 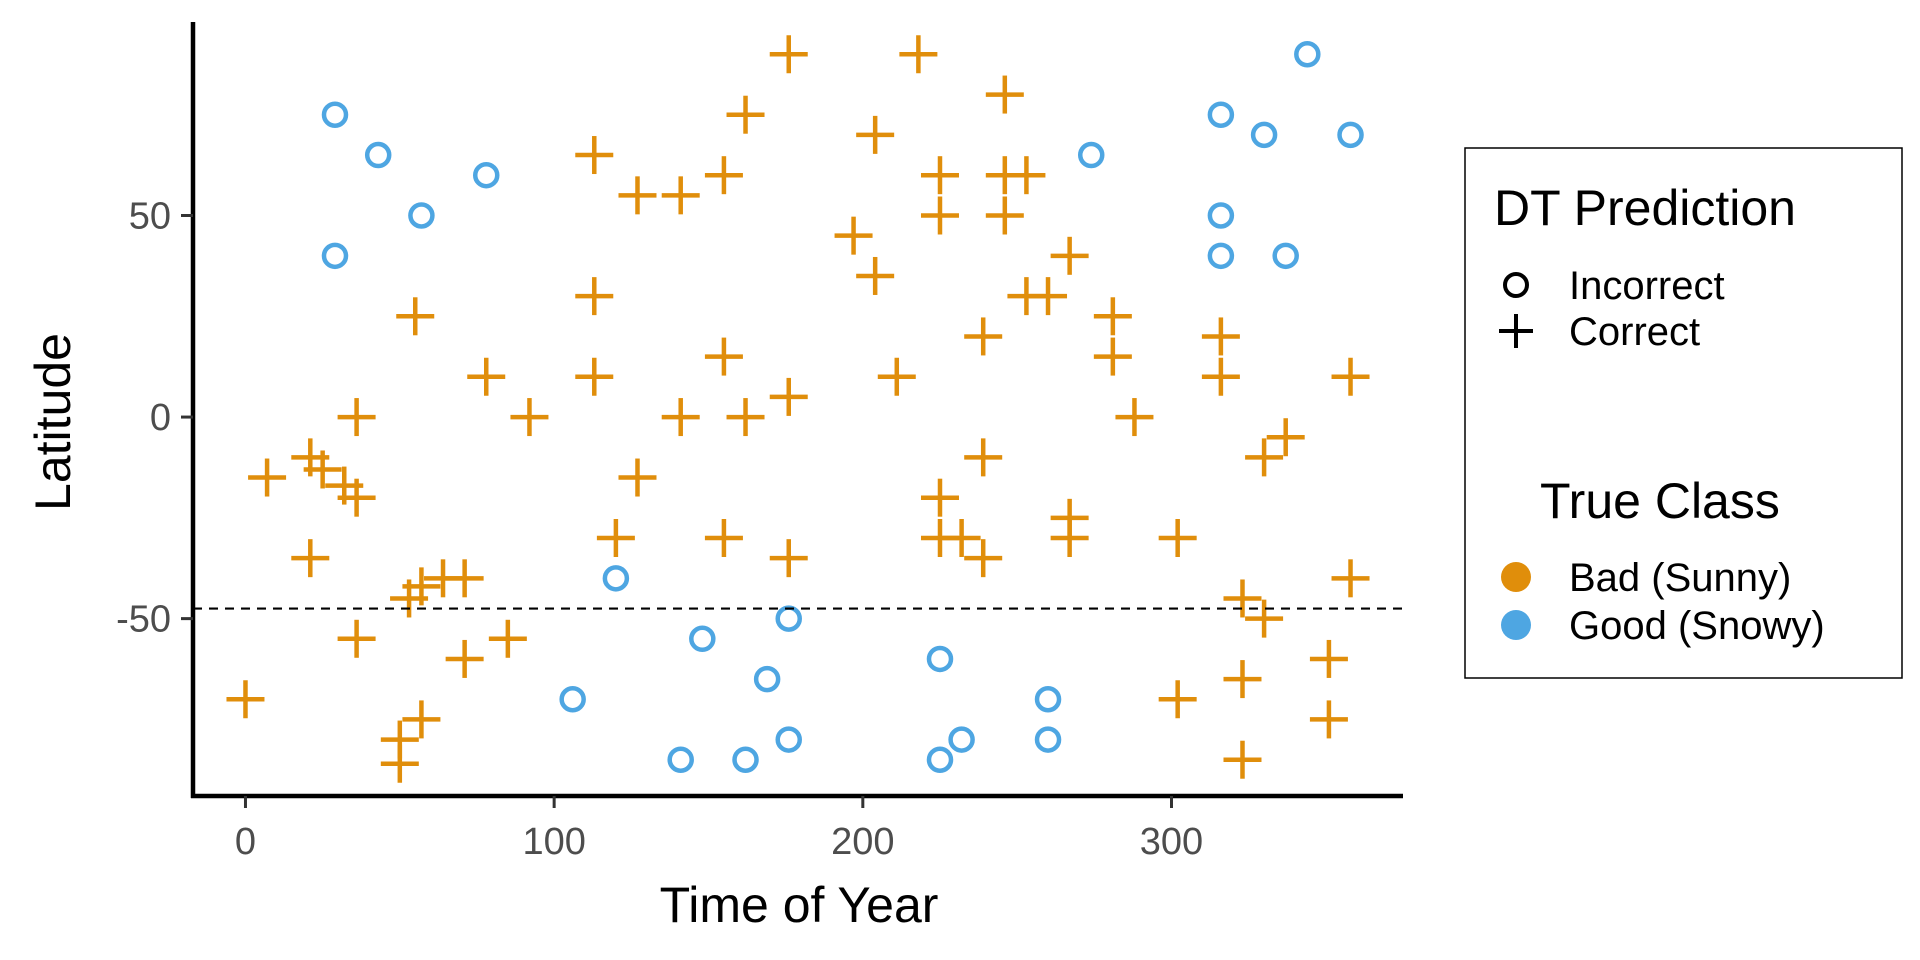 I want to click on legend-shape-title: DT Prediction, so click(x=1645, y=208).